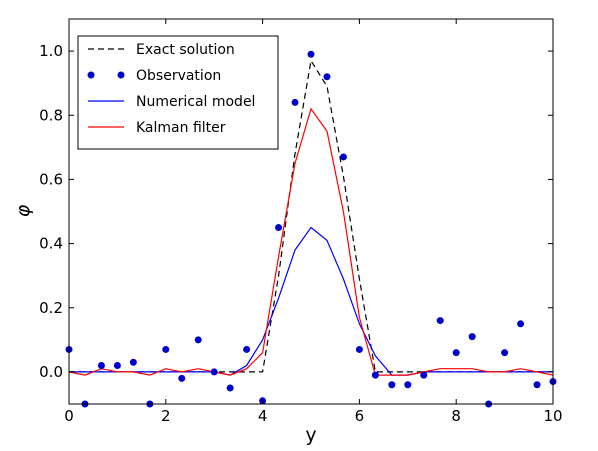  Describe the element at coordinates (263, 416) in the screenshot. I see `x-tick-label: 4` at that location.